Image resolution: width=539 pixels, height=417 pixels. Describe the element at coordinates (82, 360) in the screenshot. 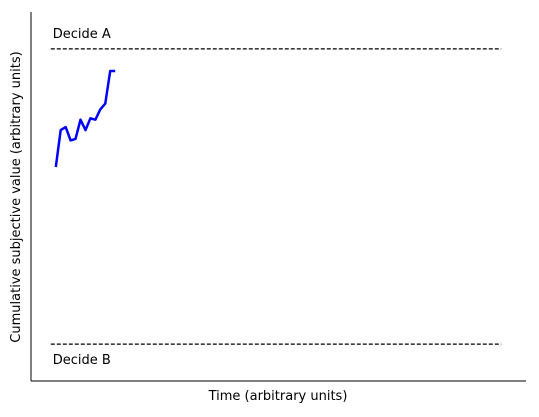

I see `boundary-label: Decide B` at that location.